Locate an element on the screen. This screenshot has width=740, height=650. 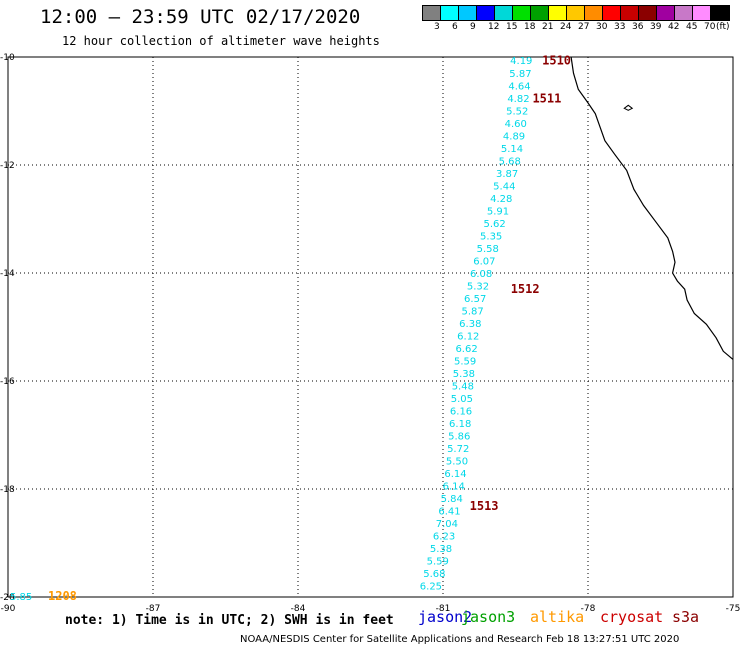
swh-value: 5.05 is located at coordinates (462, 399).